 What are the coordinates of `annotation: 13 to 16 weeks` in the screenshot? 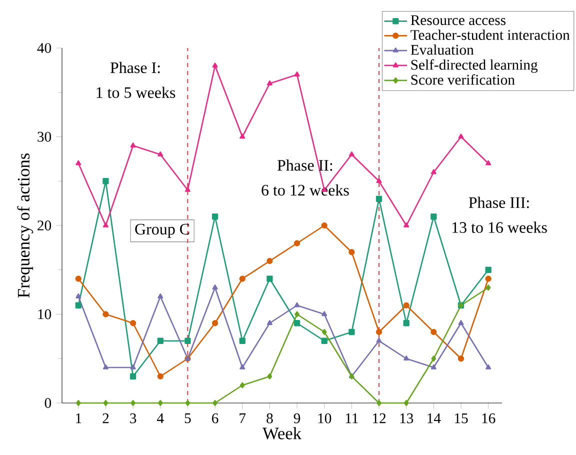 It's located at (499, 227).